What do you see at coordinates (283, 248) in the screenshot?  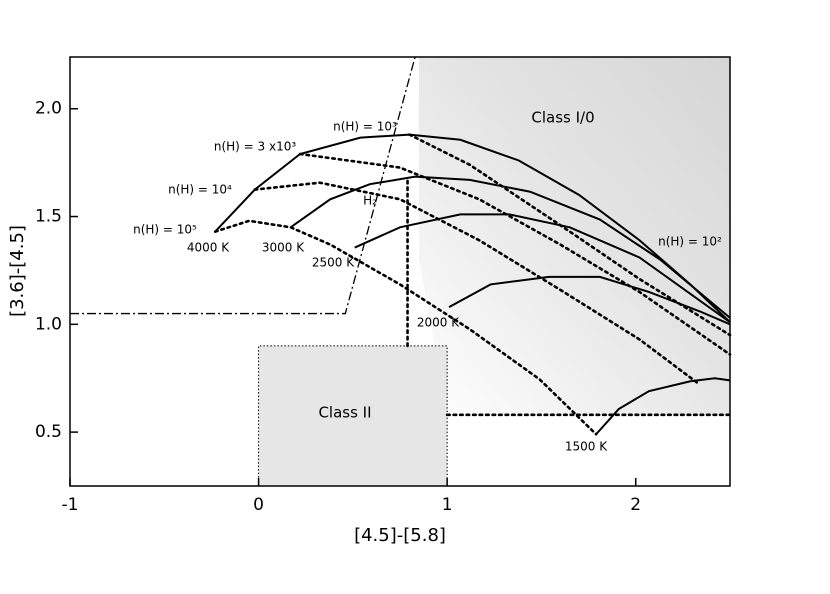 I see `annotation: 3000 K` at bounding box center [283, 248].